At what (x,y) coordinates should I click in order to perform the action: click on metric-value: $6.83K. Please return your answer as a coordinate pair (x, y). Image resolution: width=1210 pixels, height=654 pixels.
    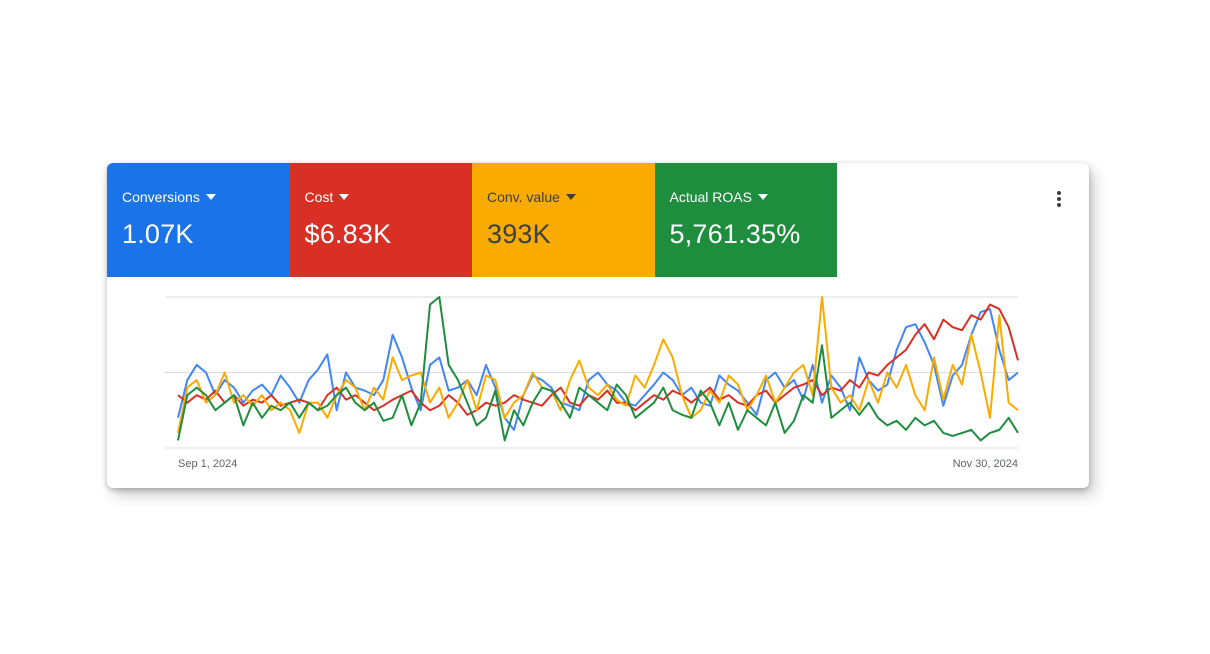
    Looking at the image, I should click on (348, 234).